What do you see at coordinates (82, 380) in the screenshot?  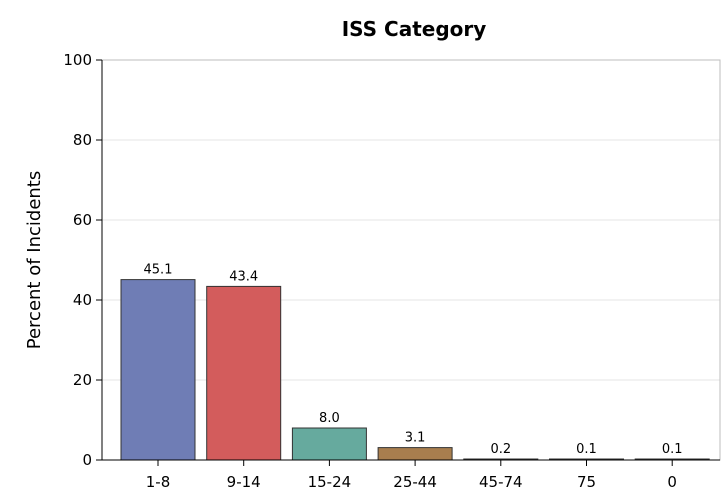 I see `y-tick-label-20: 20` at bounding box center [82, 380].